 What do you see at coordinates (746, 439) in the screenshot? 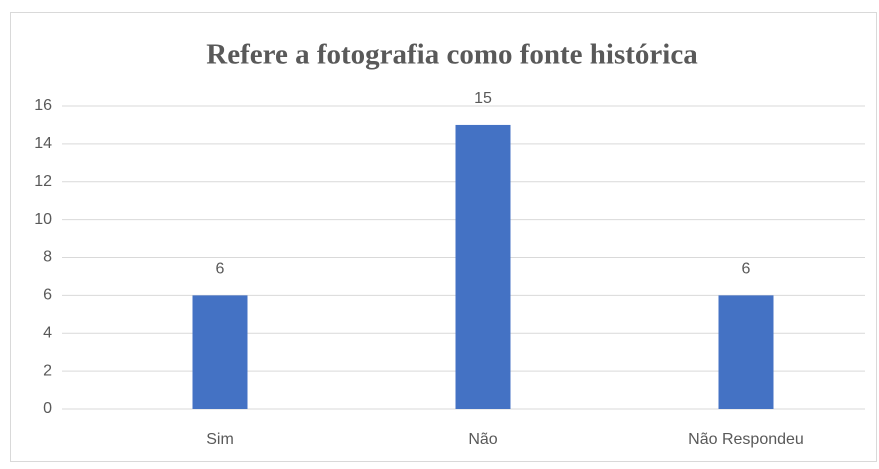
I see `x-tick-label: Não Respondeu` at bounding box center [746, 439].